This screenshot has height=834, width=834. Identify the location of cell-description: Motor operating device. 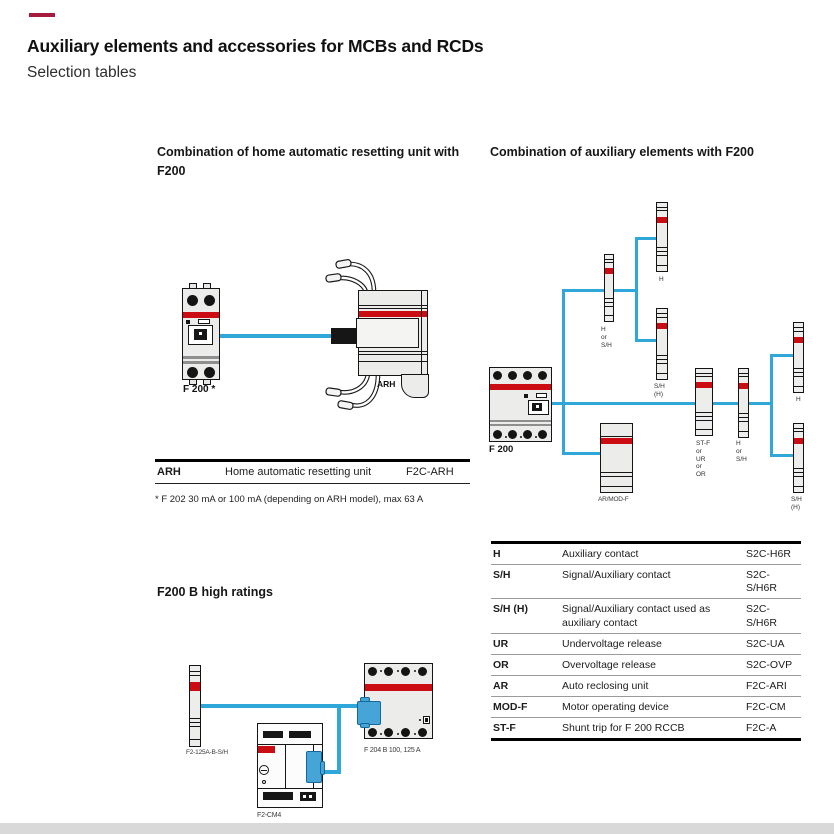
(652, 707).